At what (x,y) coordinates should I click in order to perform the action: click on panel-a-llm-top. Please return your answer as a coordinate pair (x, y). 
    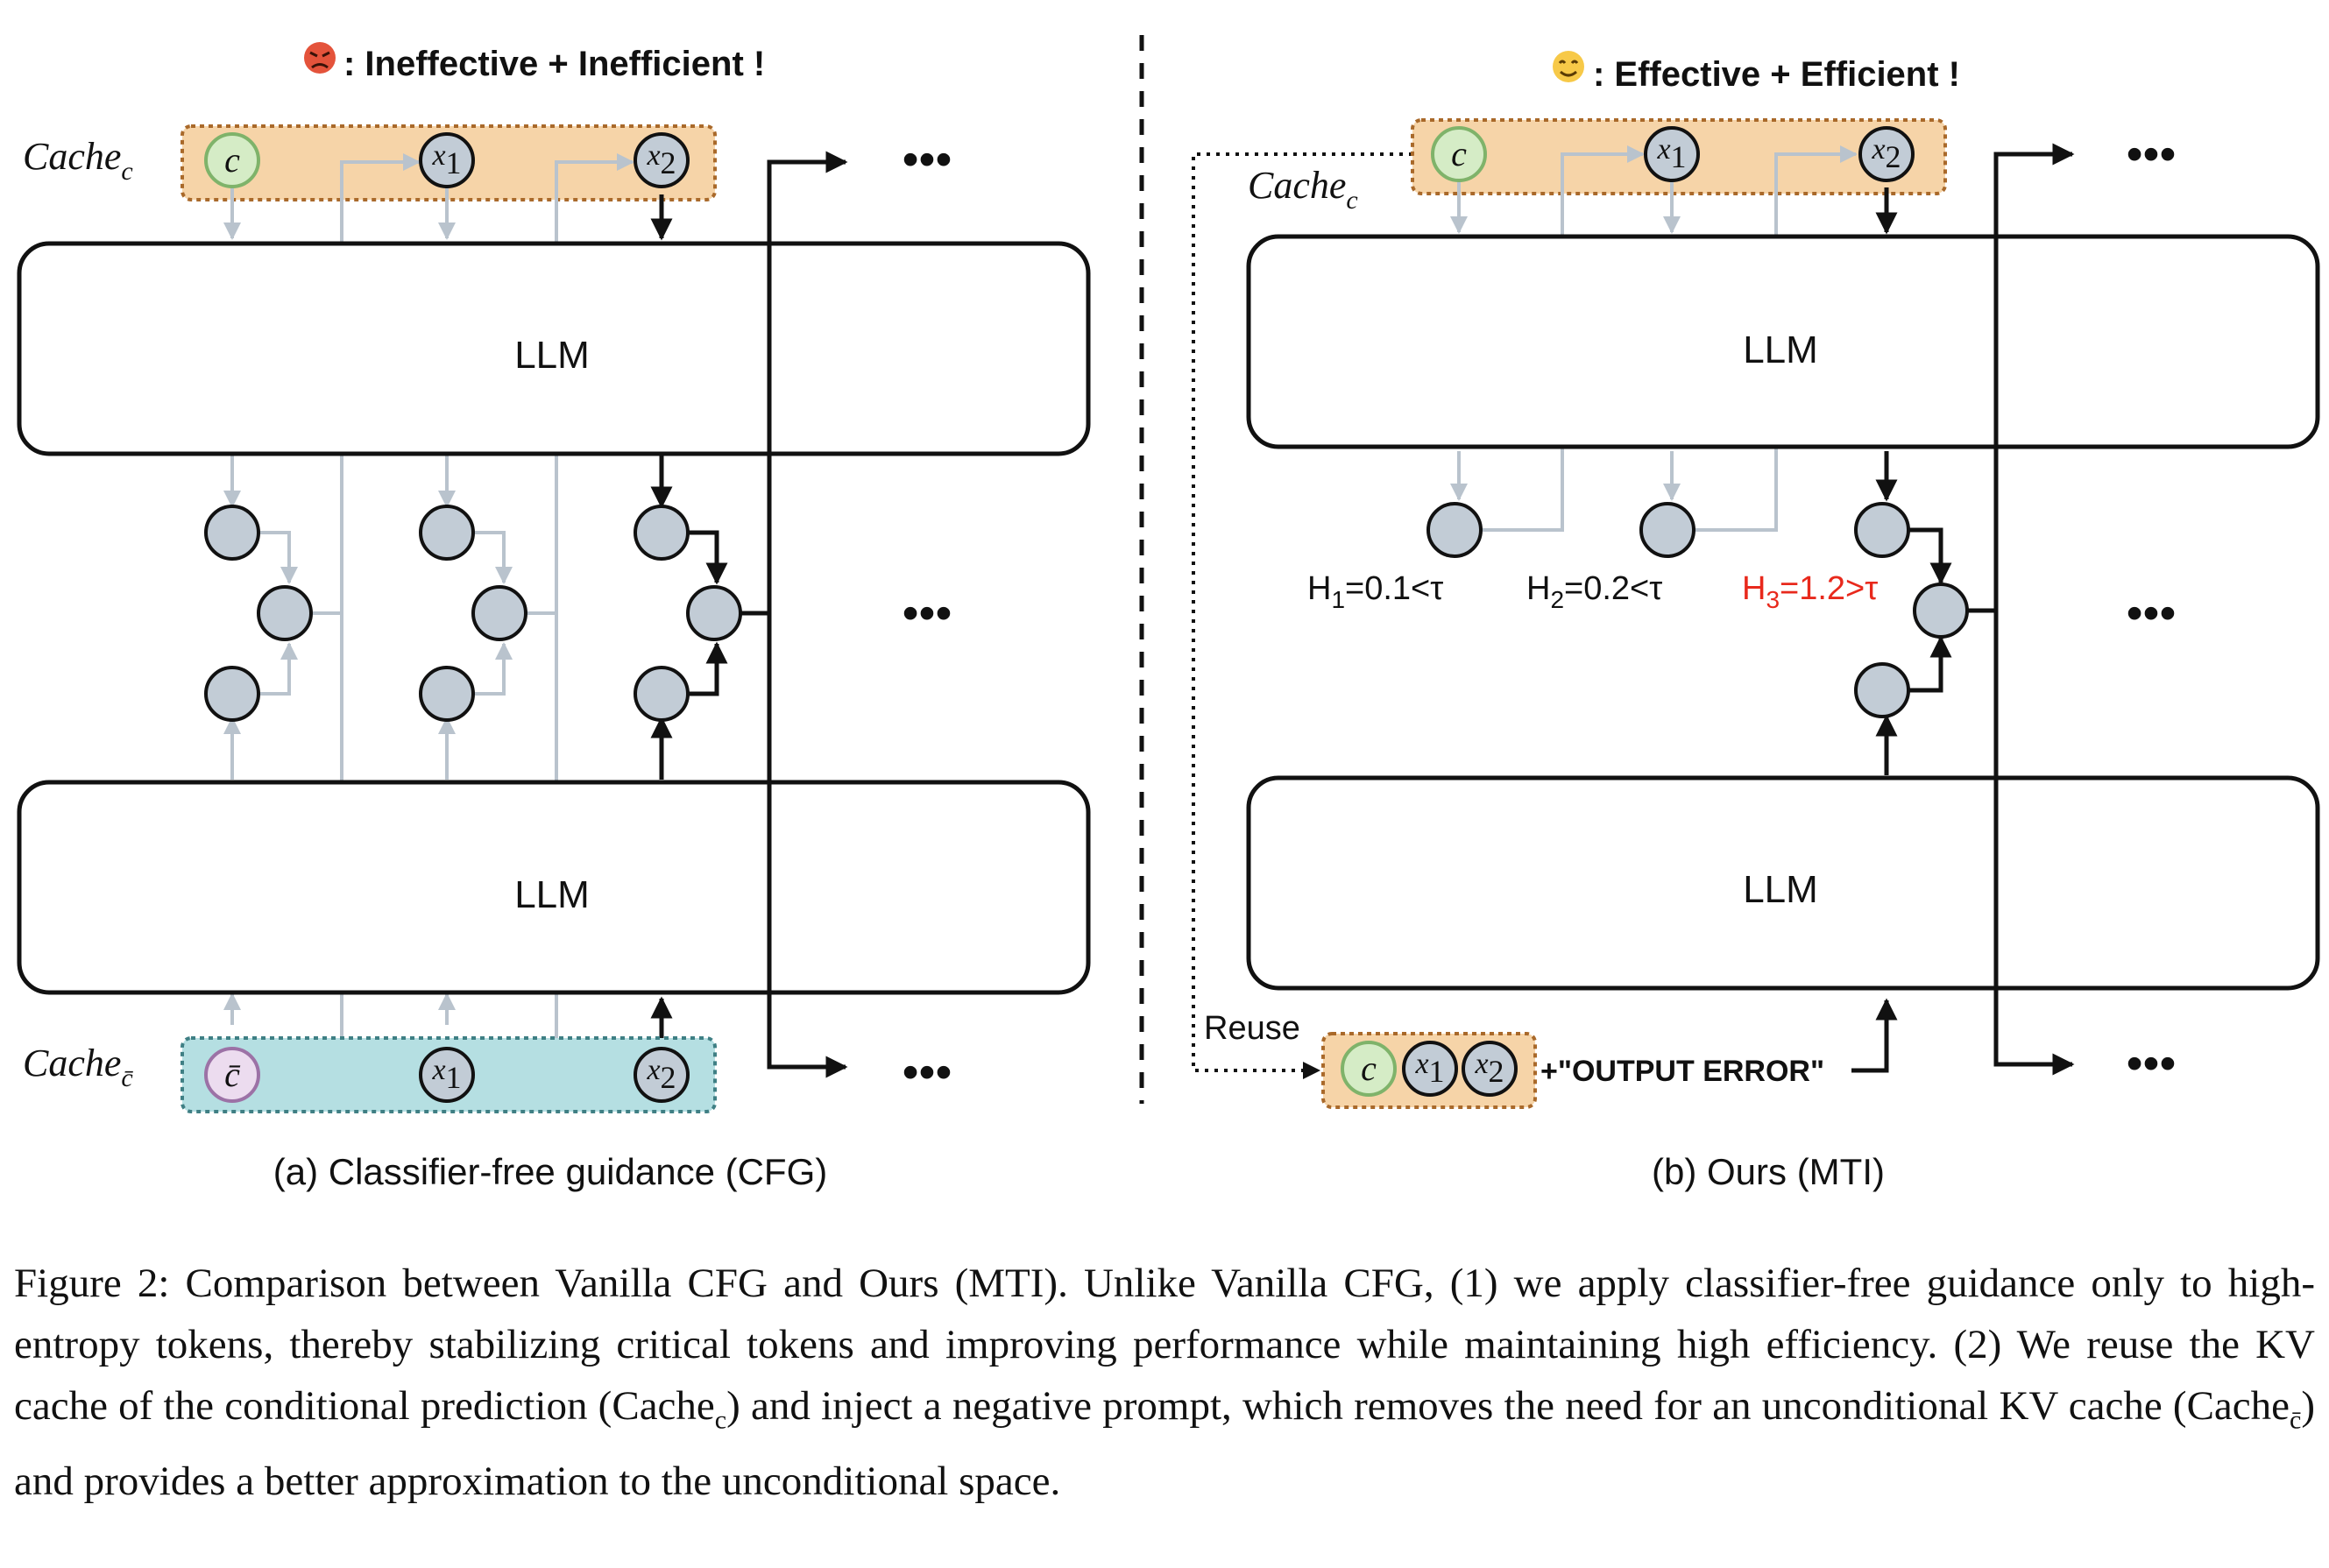
    Looking at the image, I should click on (554, 348).